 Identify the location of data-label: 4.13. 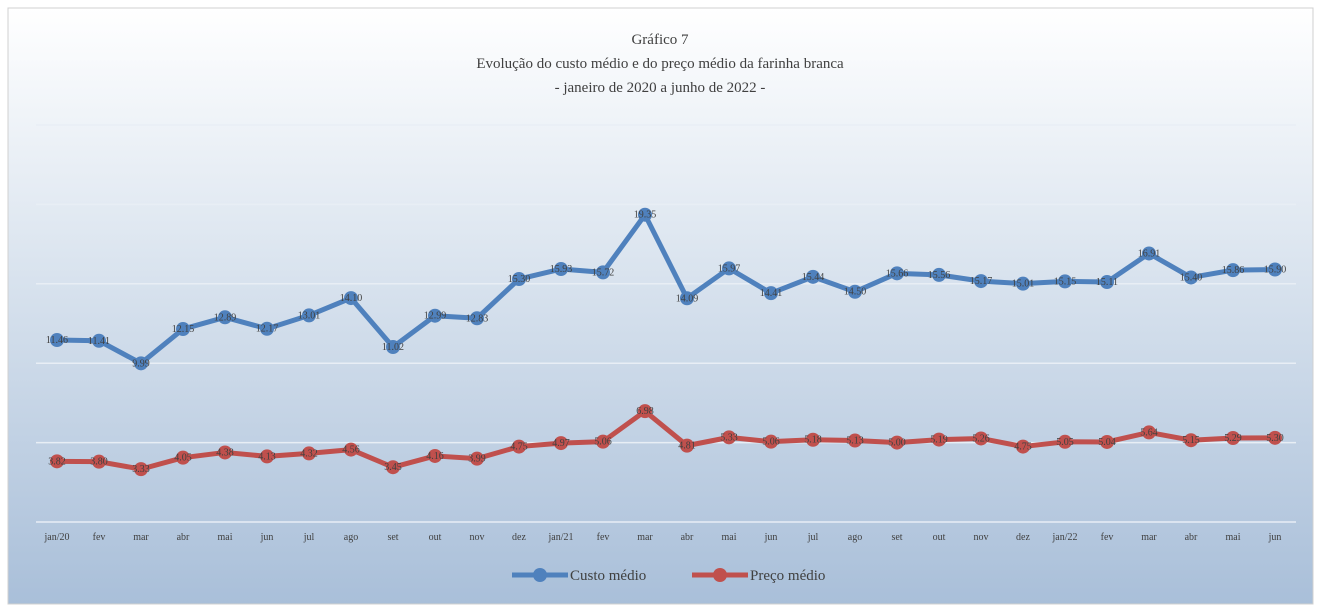
(267, 456).